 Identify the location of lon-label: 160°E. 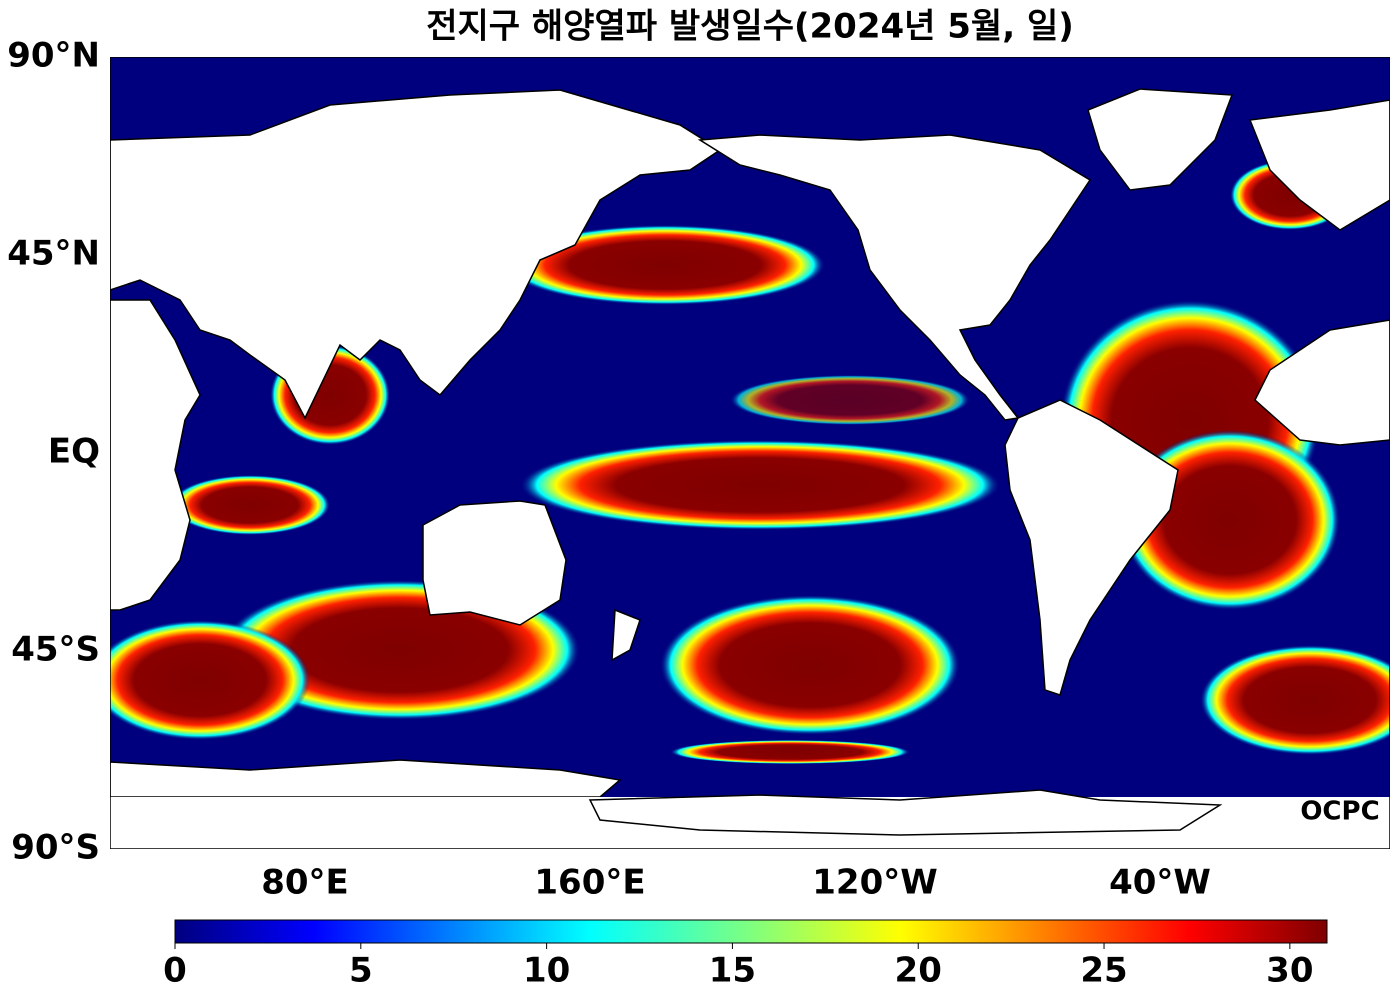
(589, 883).